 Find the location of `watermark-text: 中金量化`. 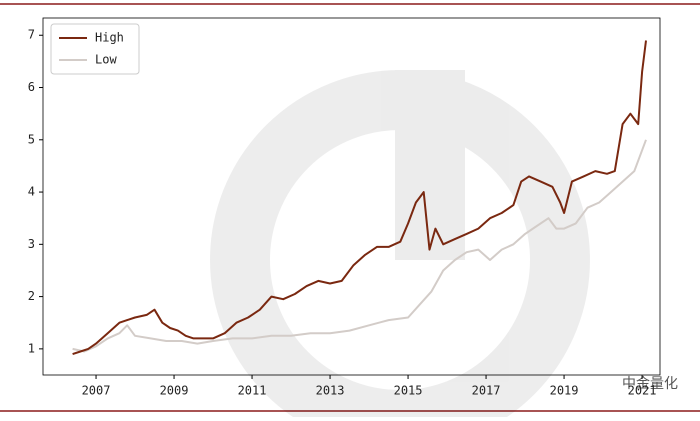

watermark-text: 中金量化 is located at coordinates (650, 384).